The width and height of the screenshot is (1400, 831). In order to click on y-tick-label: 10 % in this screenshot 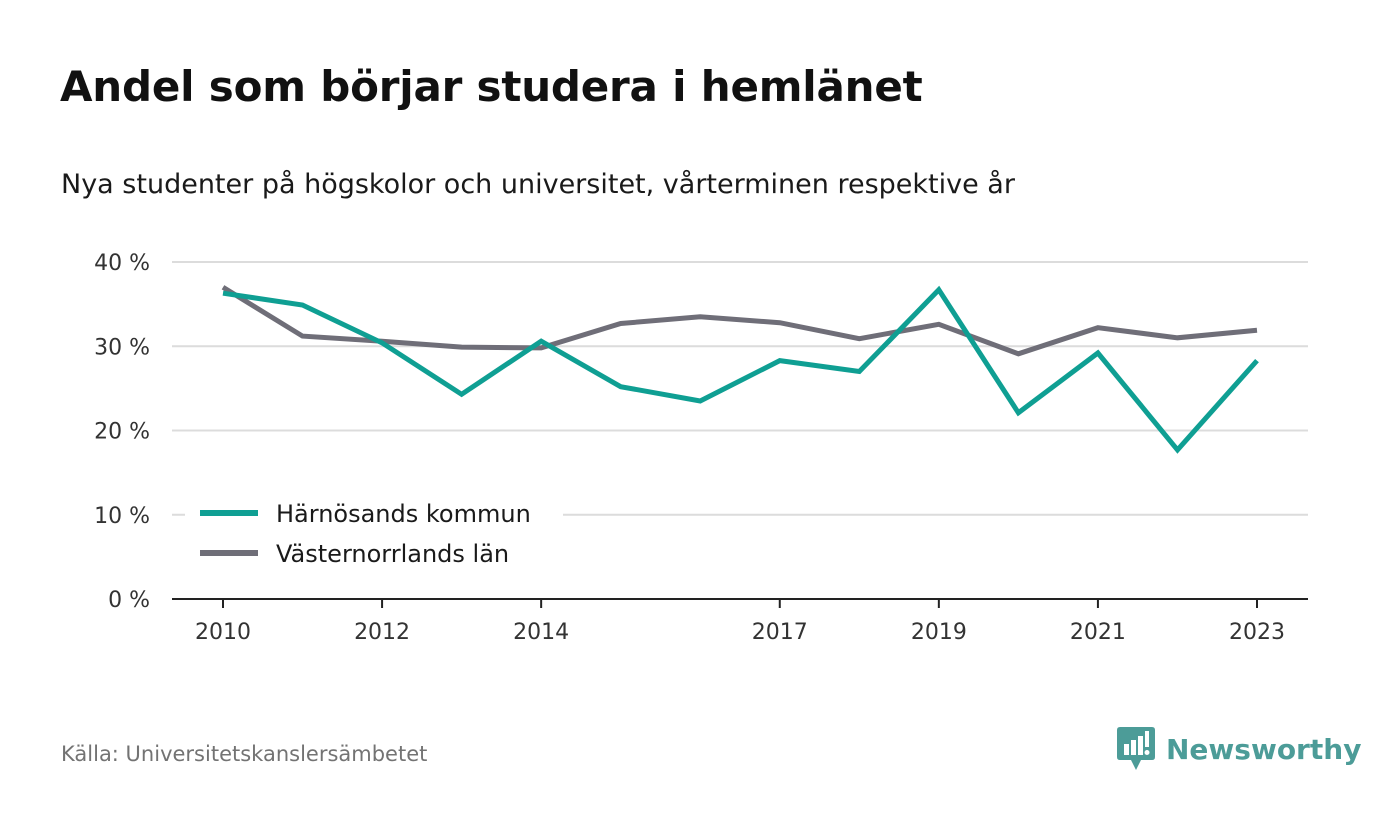, I will do `click(122, 516)`.